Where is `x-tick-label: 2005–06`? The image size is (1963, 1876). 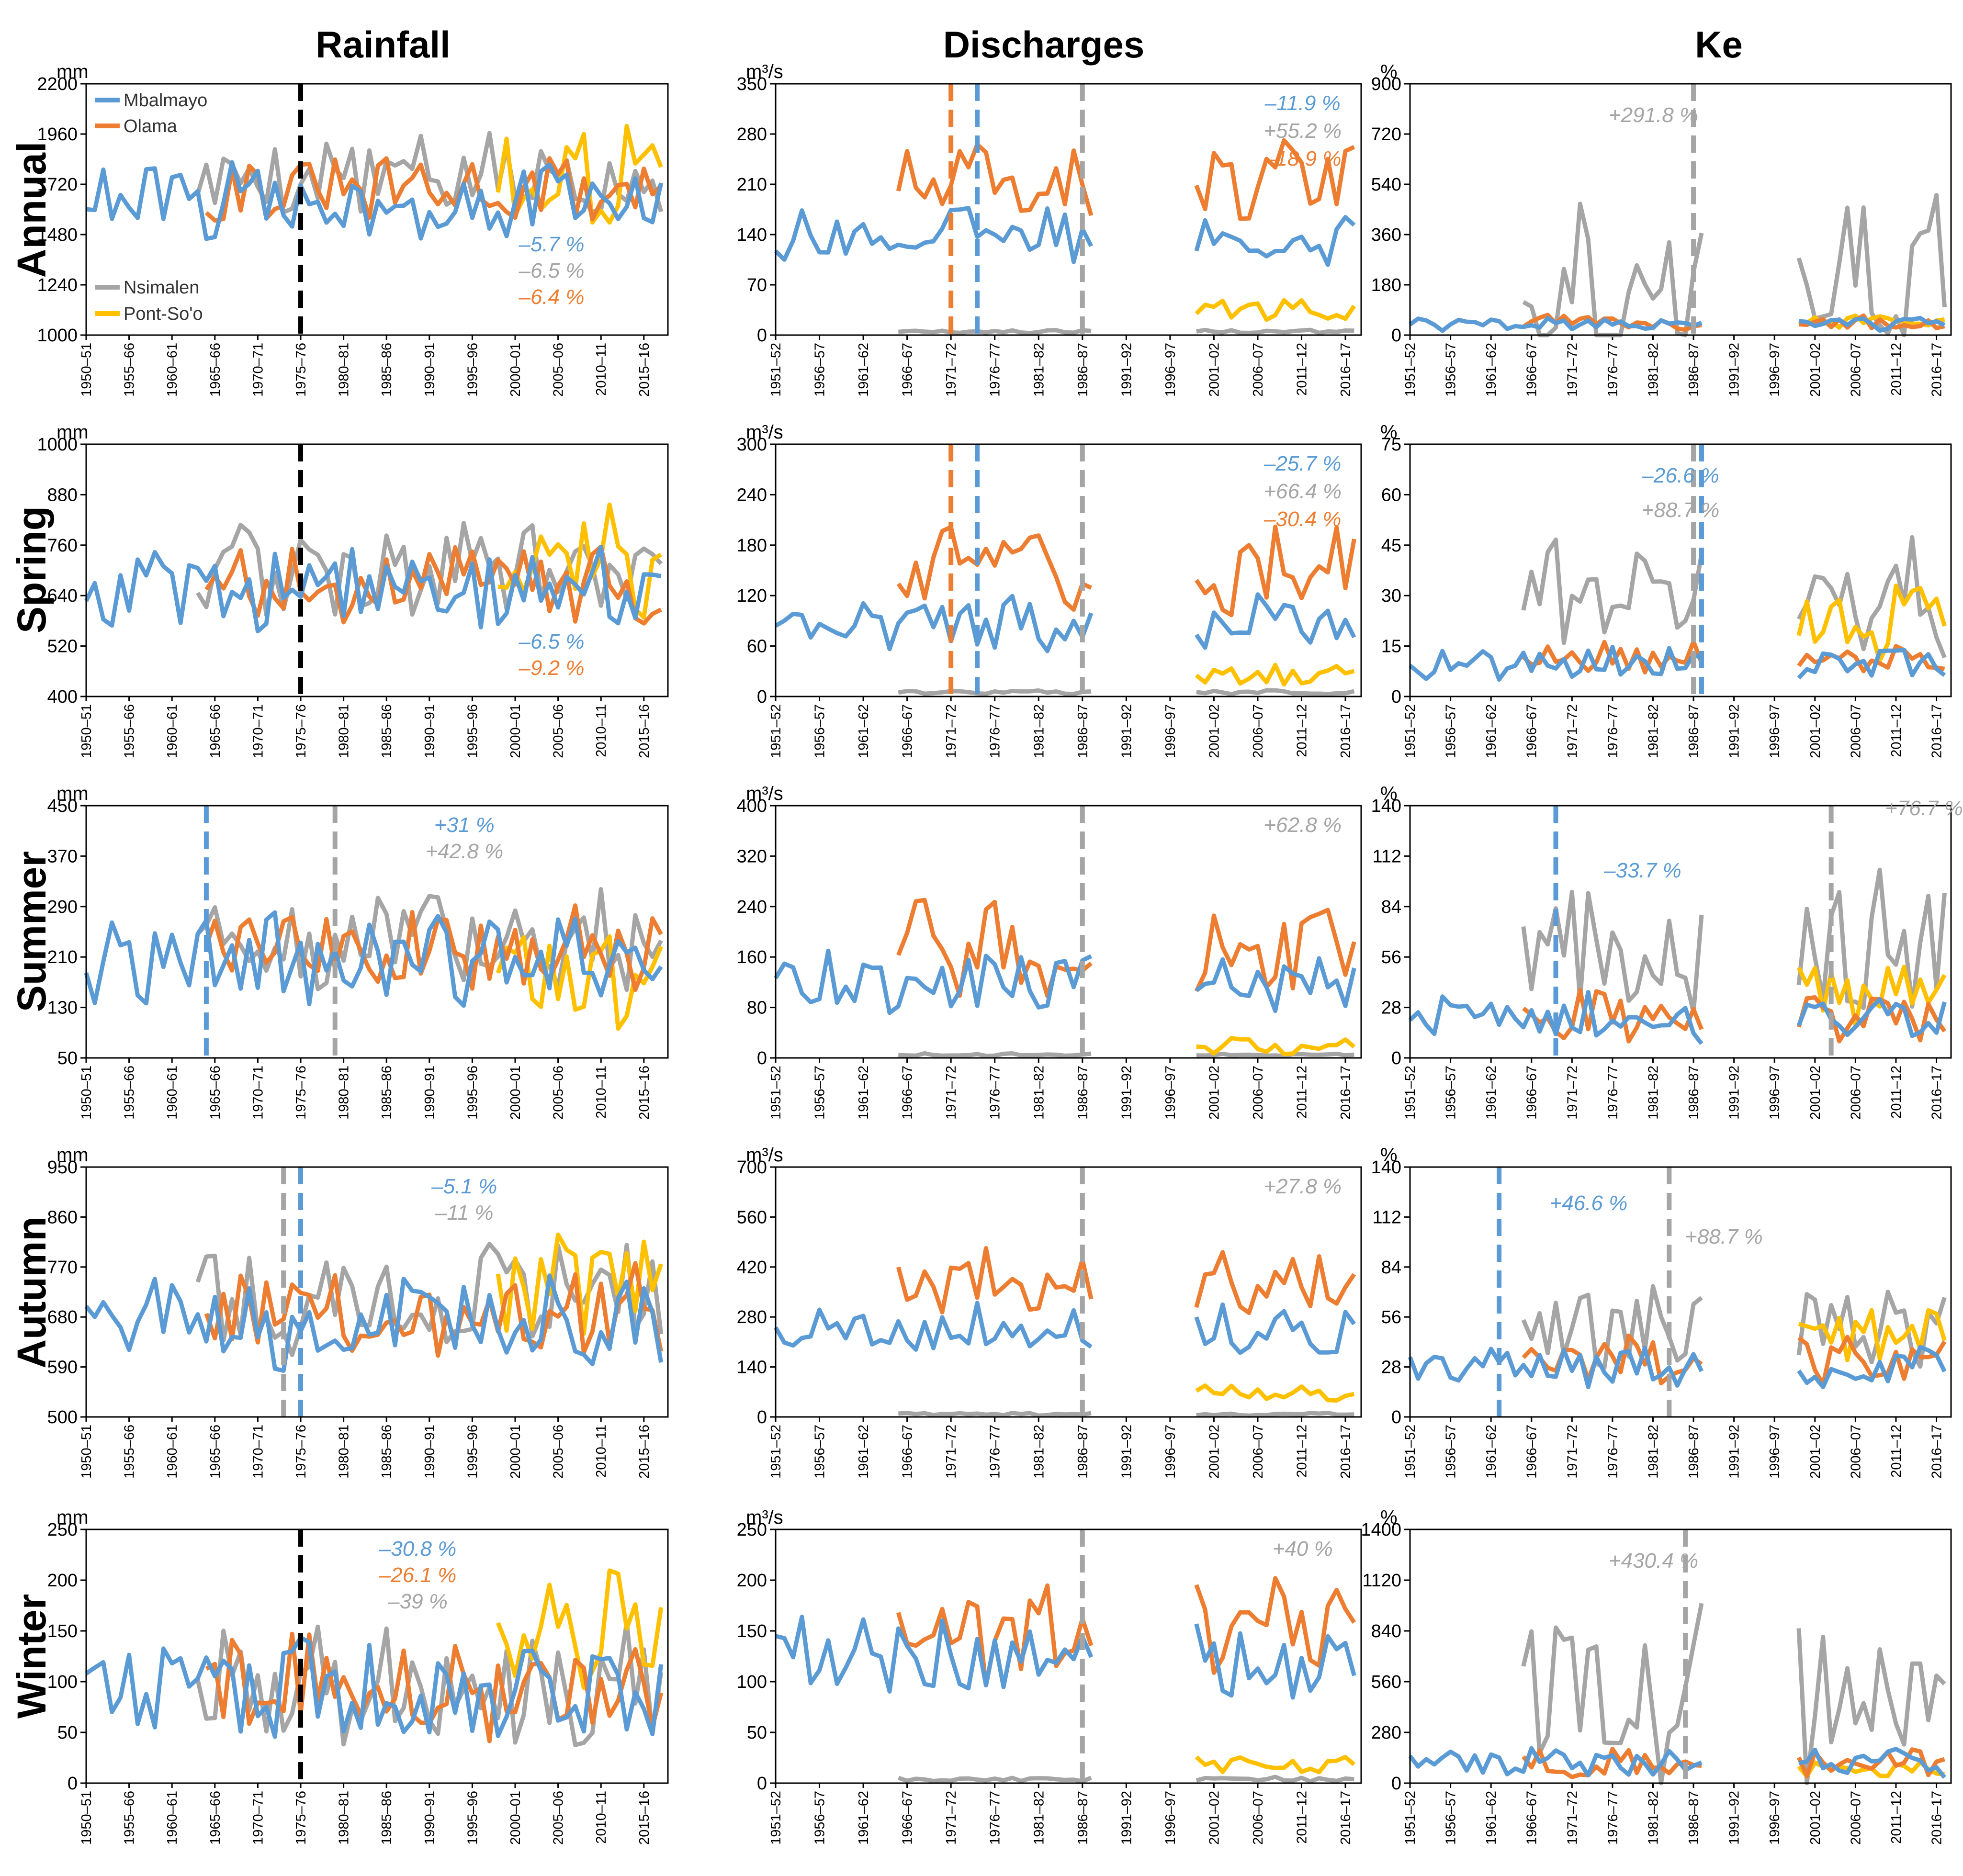
x-tick-label: 2005–06 is located at coordinates (558, 1452).